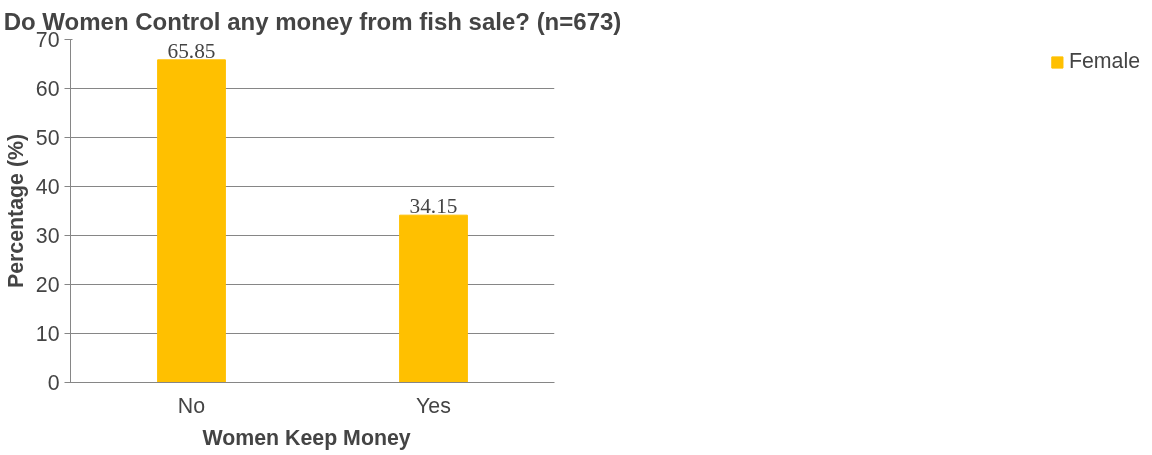 This screenshot has width=1152, height=455. What do you see at coordinates (15, 211) in the screenshot?
I see `y-axis-title: Percentage (%)` at bounding box center [15, 211].